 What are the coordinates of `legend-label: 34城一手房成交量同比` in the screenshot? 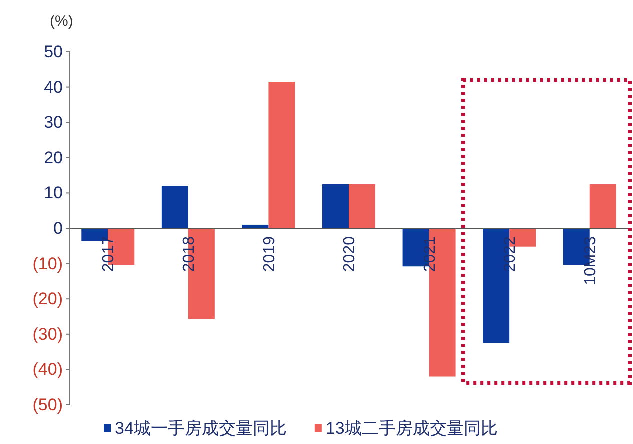 It's located at (201, 428).